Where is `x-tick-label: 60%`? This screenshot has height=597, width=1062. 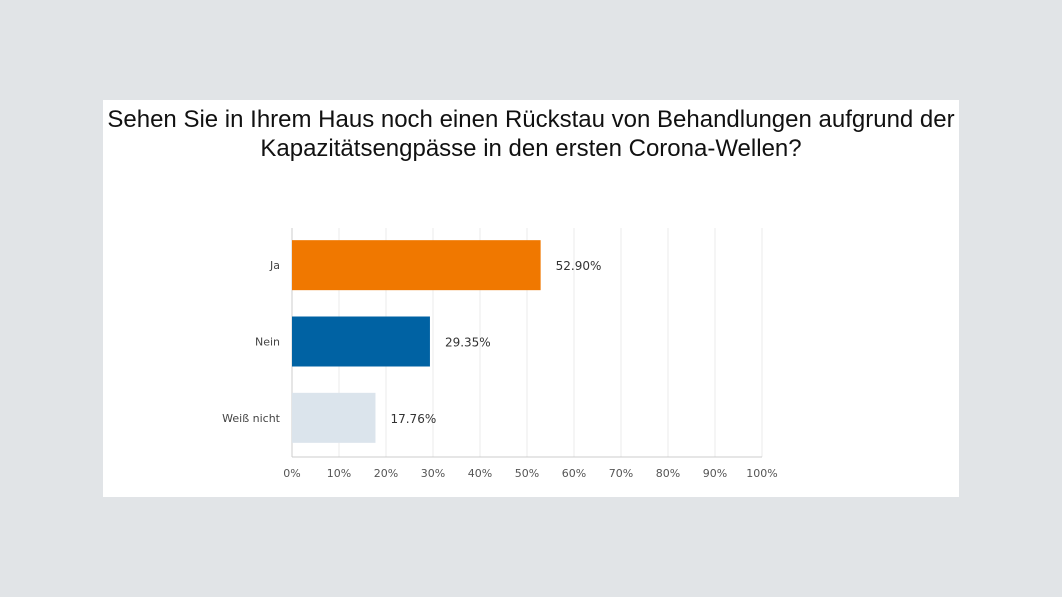
x-tick-label: 60% is located at coordinates (574, 473).